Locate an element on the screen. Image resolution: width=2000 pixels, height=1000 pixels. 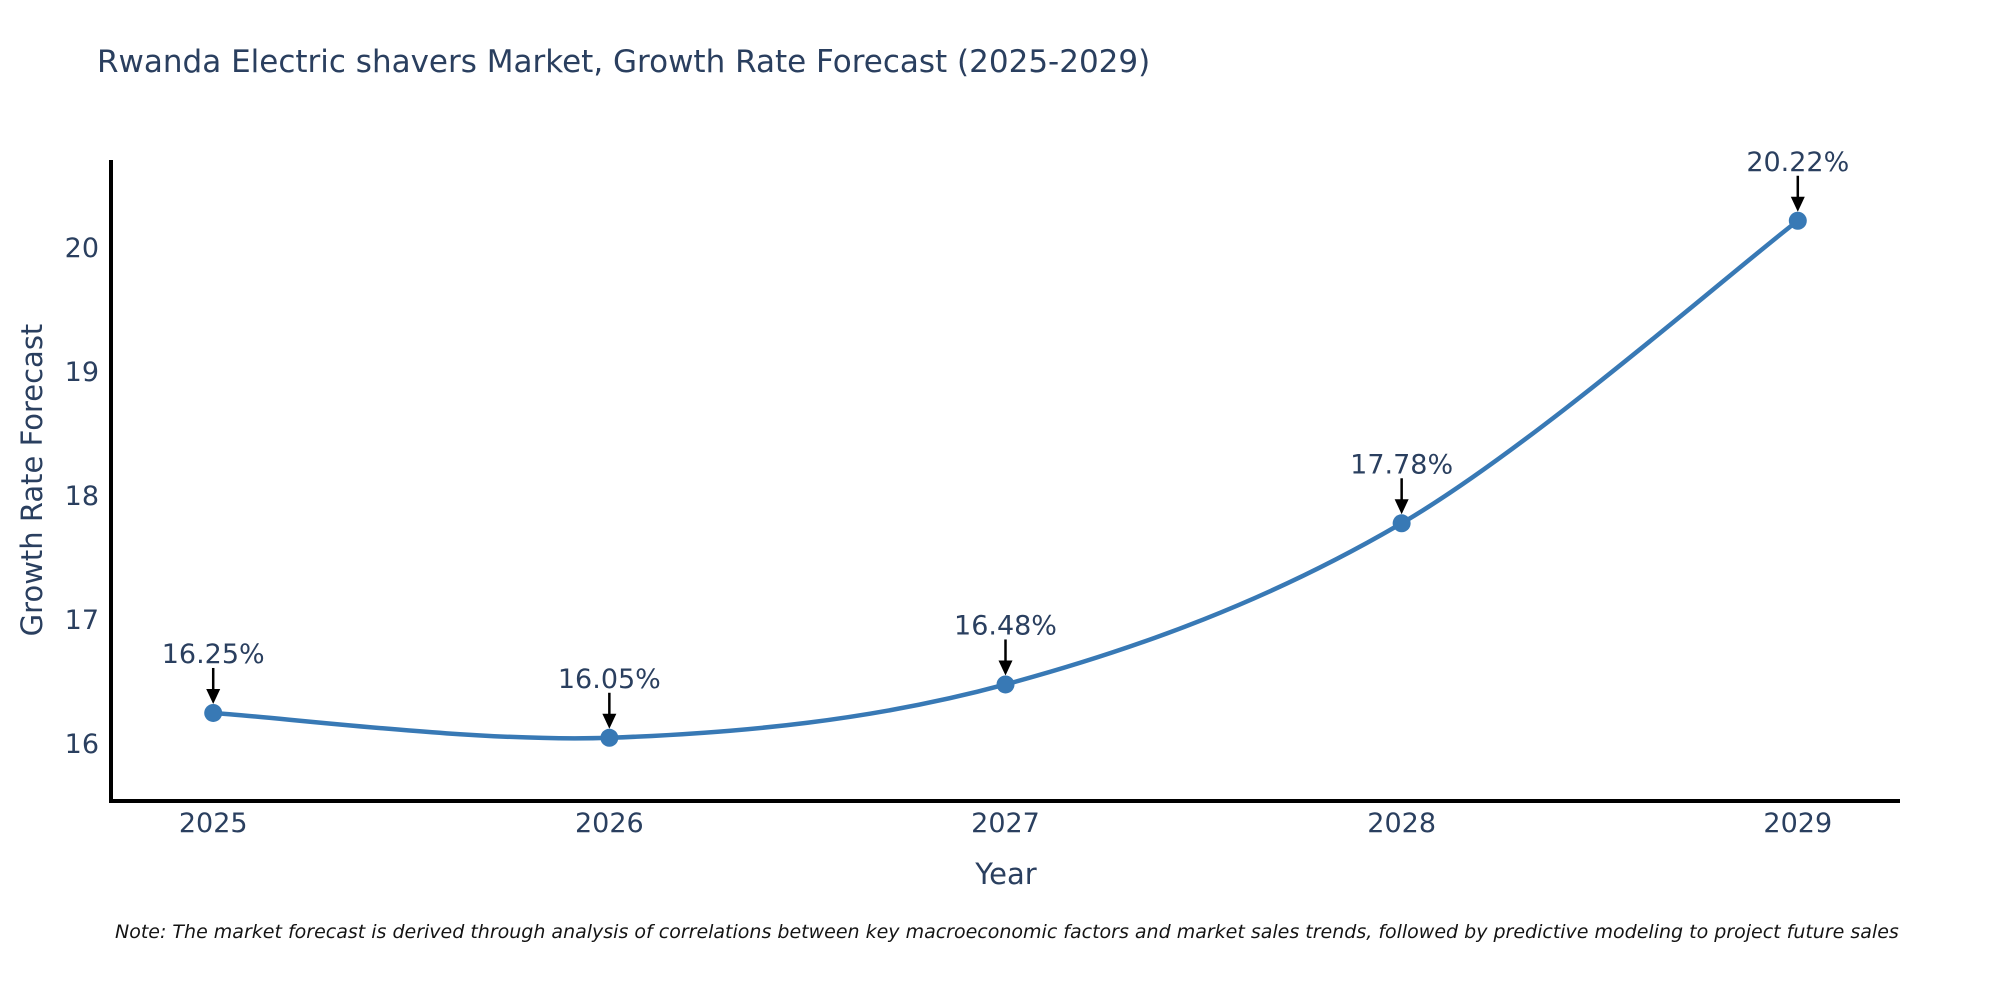
annotation-arrowhead-2028 is located at coordinates (1401, 507).